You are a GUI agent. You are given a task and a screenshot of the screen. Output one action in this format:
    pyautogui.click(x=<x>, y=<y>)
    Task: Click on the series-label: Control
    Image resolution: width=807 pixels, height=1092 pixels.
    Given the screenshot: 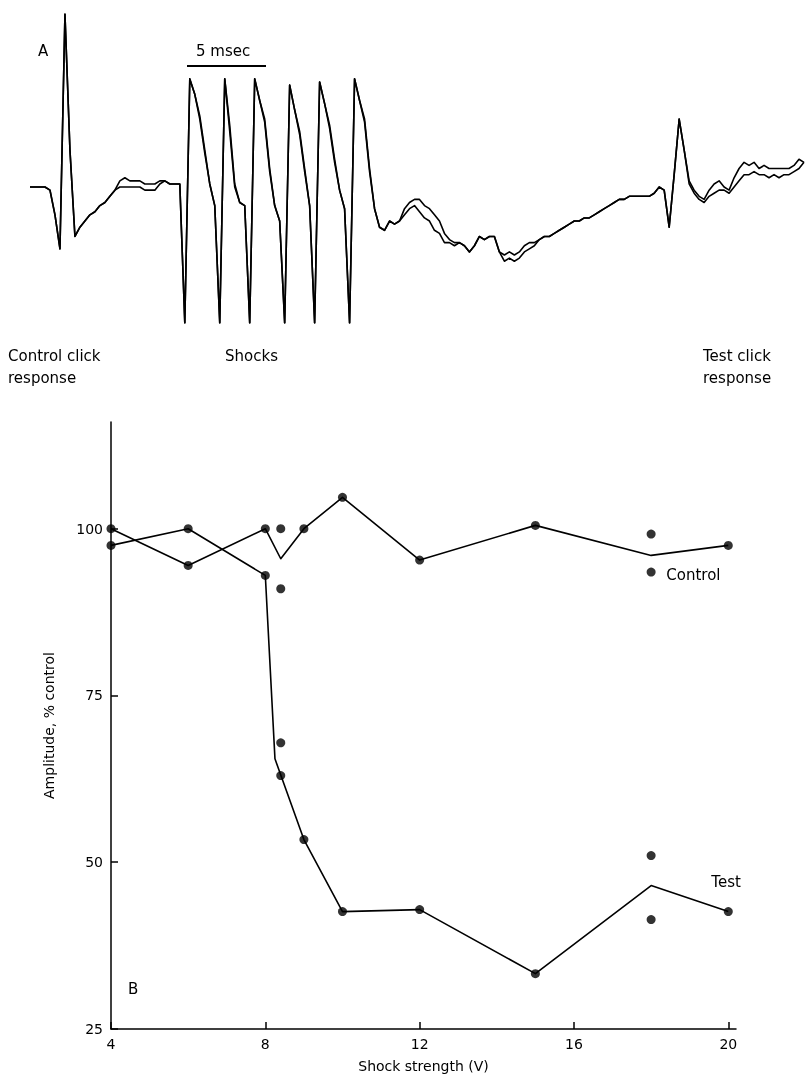 What is the action you would take?
    pyautogui.click(x=693, y=575)
    